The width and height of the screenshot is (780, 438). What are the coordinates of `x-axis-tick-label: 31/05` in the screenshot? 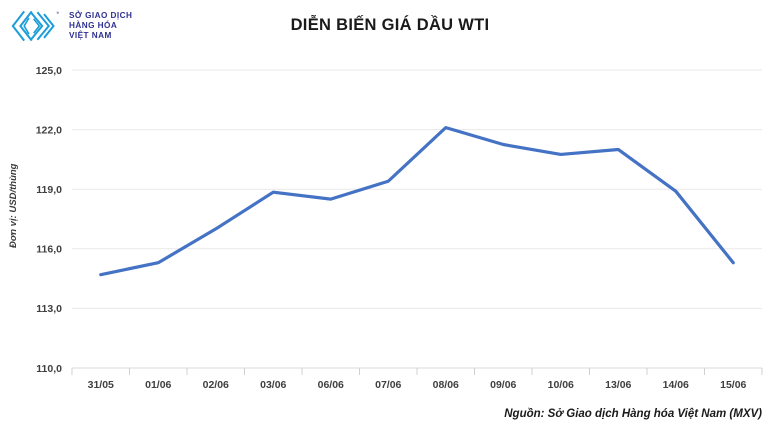 It's located at (101, 385).